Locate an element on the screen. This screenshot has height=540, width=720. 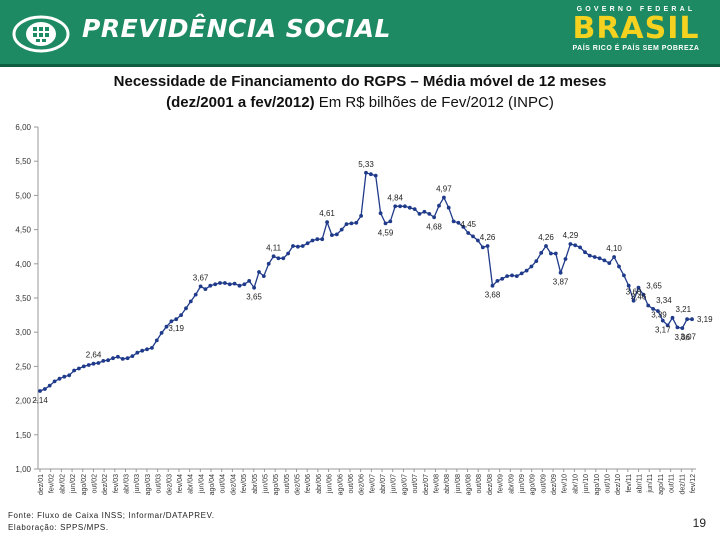
data-label: 4,29 is located at coordinates (571, 235).